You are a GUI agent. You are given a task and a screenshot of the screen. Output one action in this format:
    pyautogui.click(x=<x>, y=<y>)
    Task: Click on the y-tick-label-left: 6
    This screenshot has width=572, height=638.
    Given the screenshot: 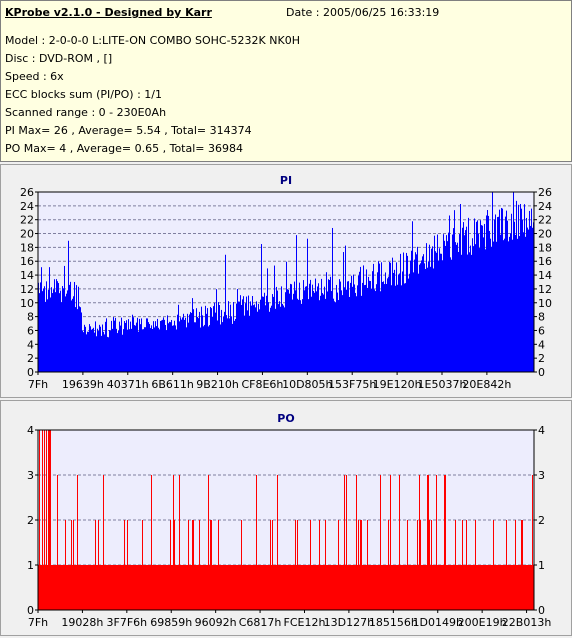 What is the action you would take?
    pyautogui.click(x=30, y=330)
    